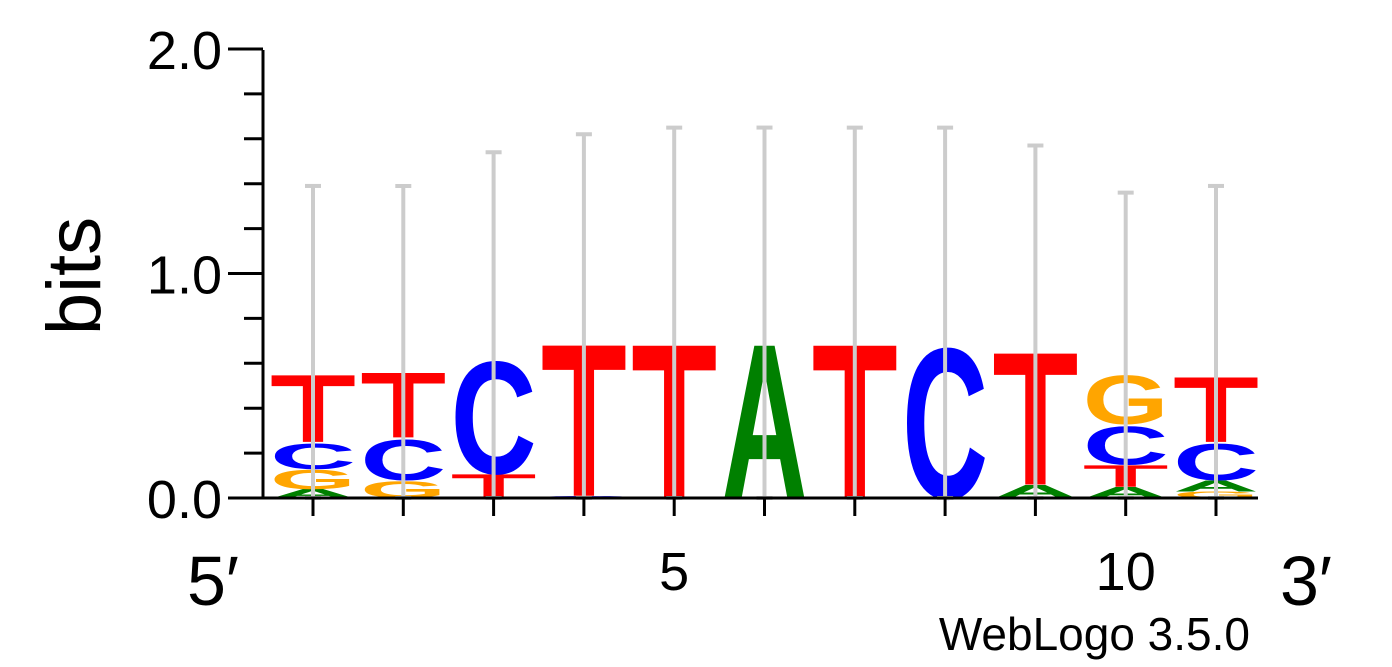  What do you see at coordinates (1306, 581) in the screenshot?
I see `three-prime-label: 3′` at bounding box center [1306, 581].